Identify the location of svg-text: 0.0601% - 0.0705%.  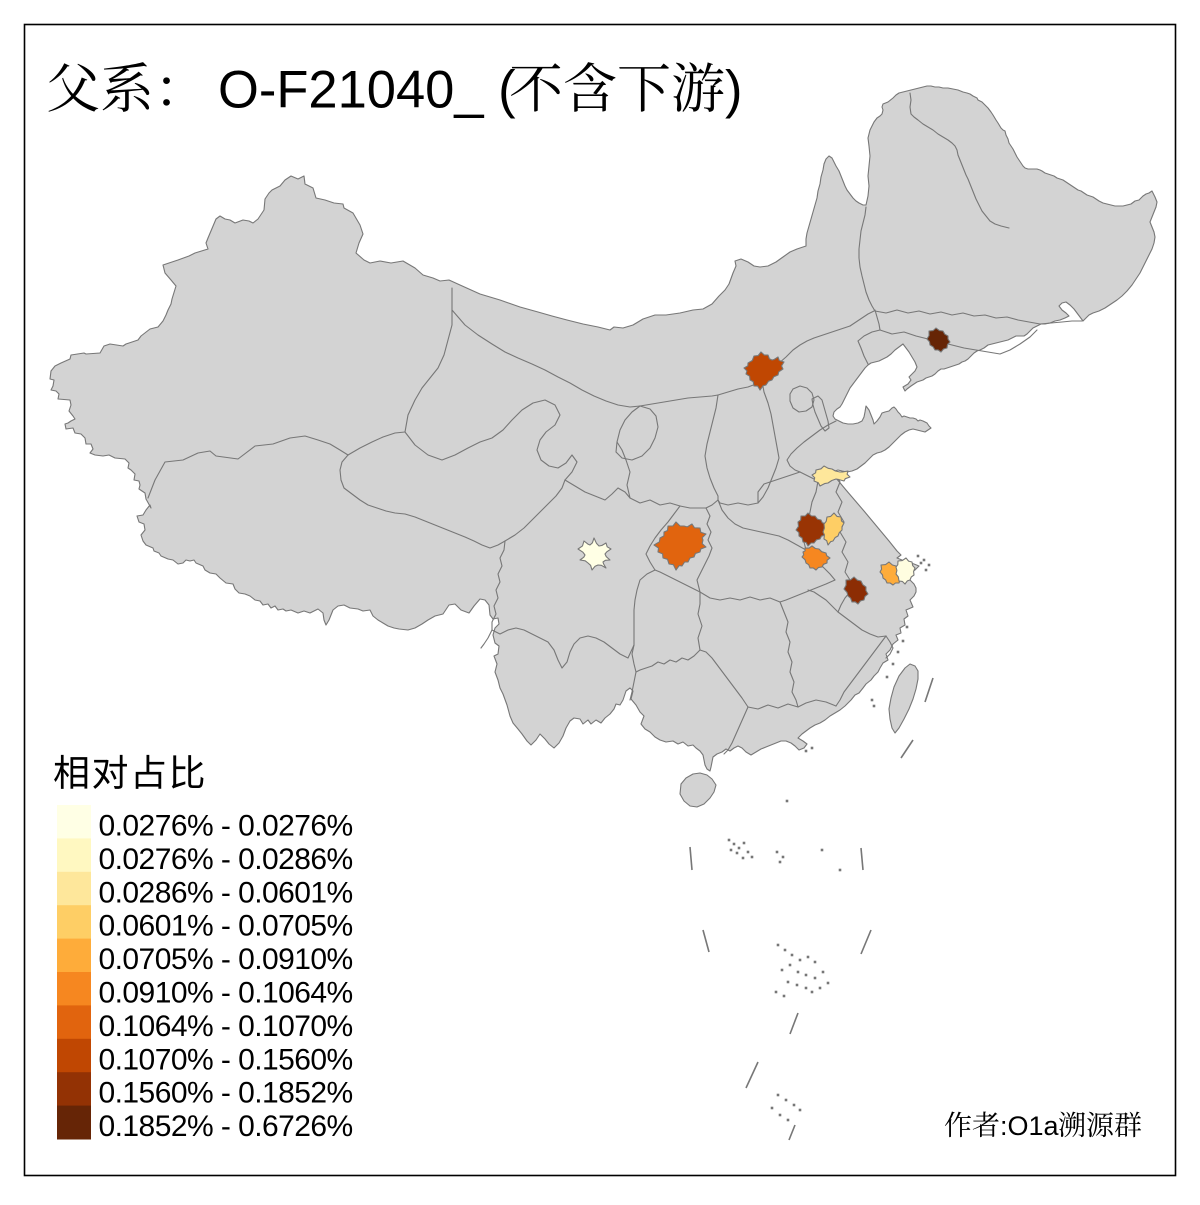
(226, 926).